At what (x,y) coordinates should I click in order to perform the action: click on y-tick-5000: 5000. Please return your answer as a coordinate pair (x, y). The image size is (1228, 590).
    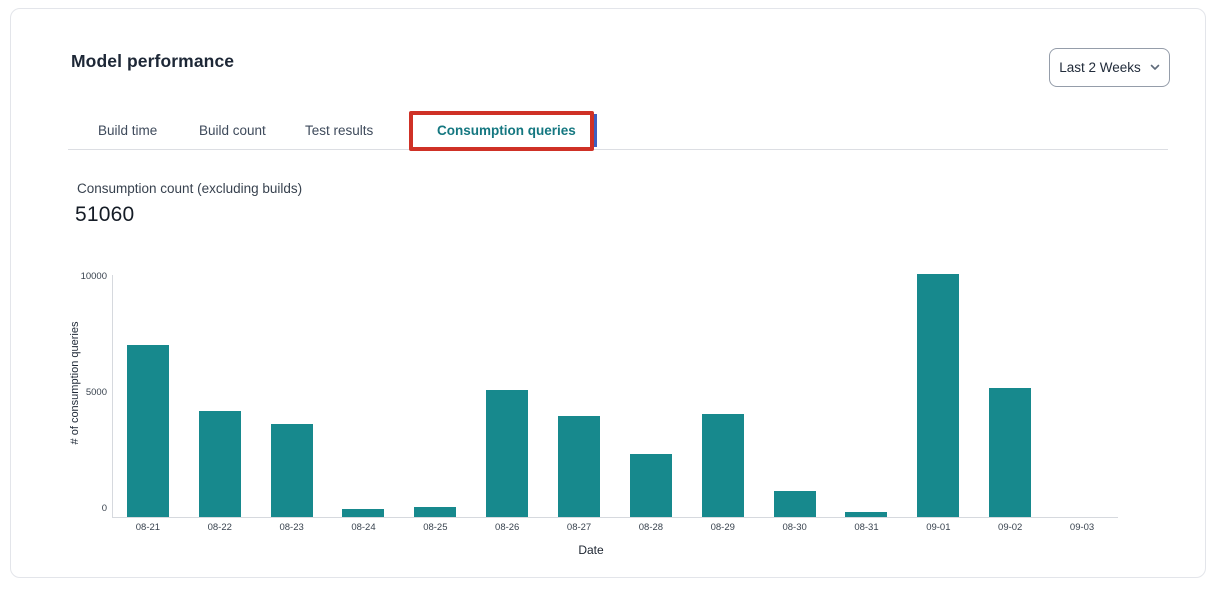
    Looking at the image, I should click on (96, 392).